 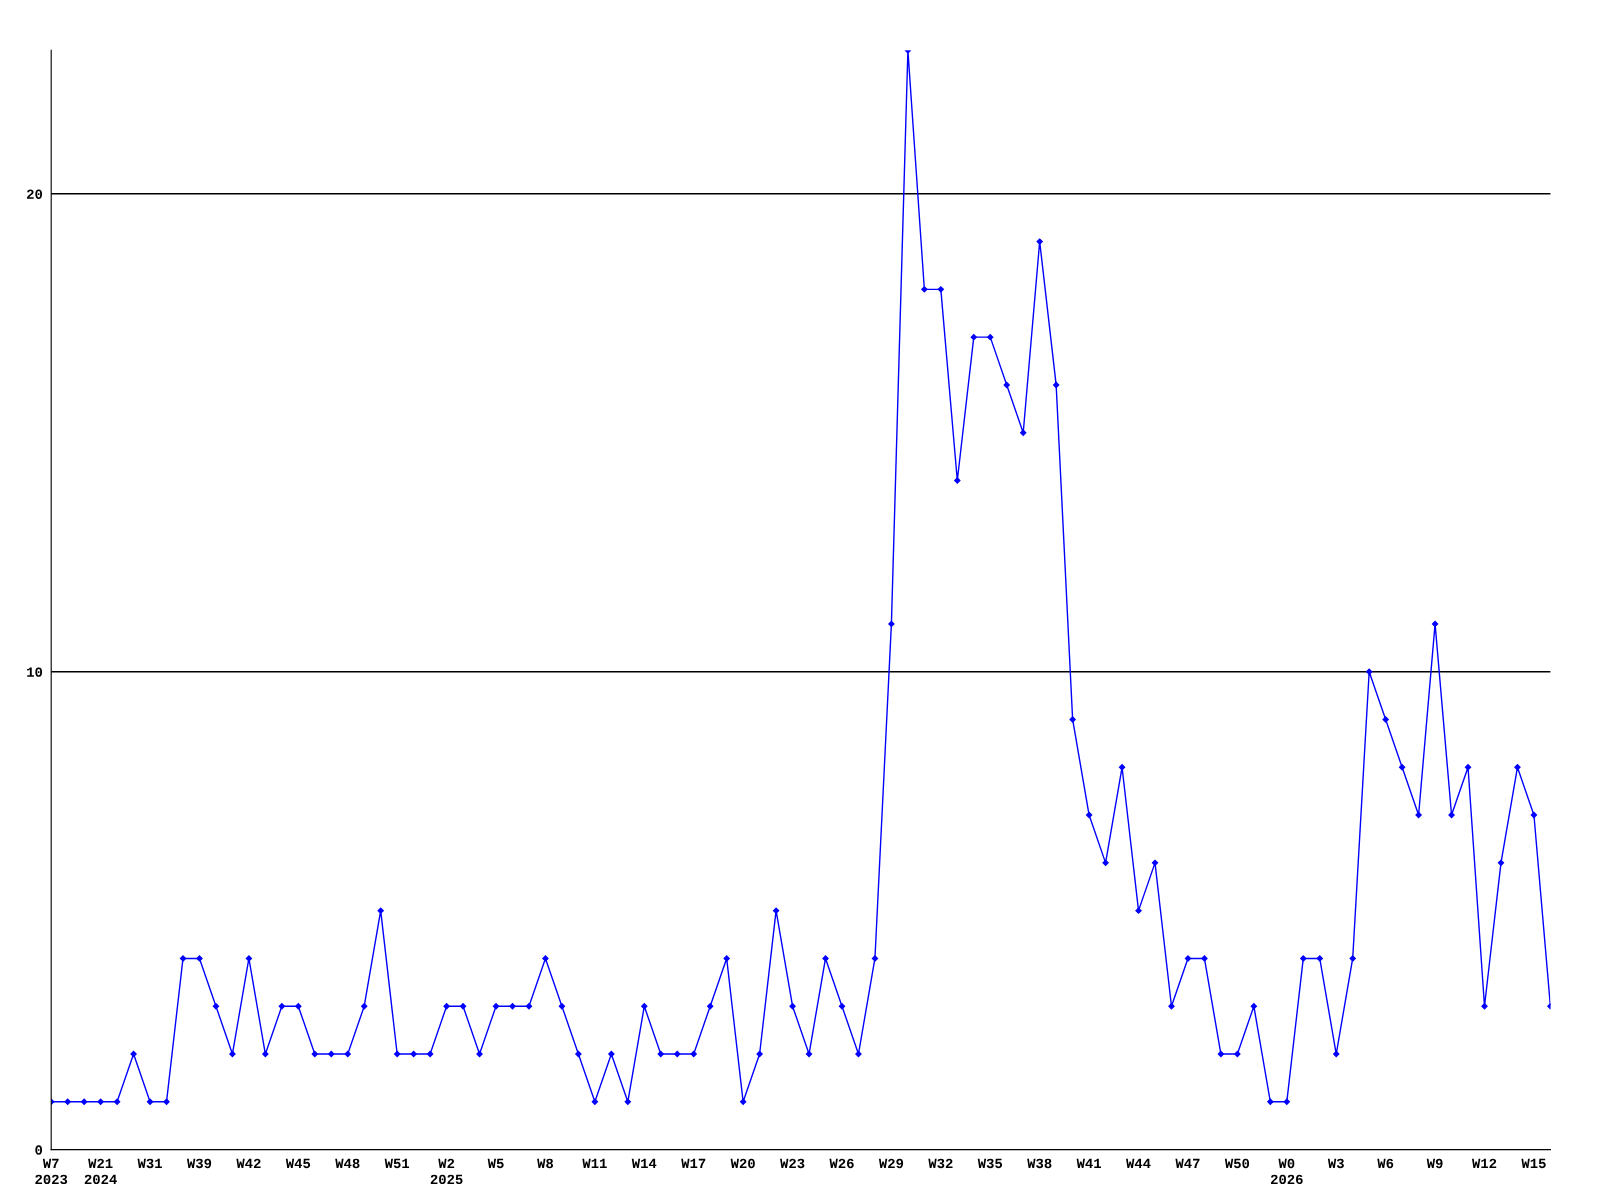 I want to click on x-tick-label: W26, so click(x=841, y=1163).